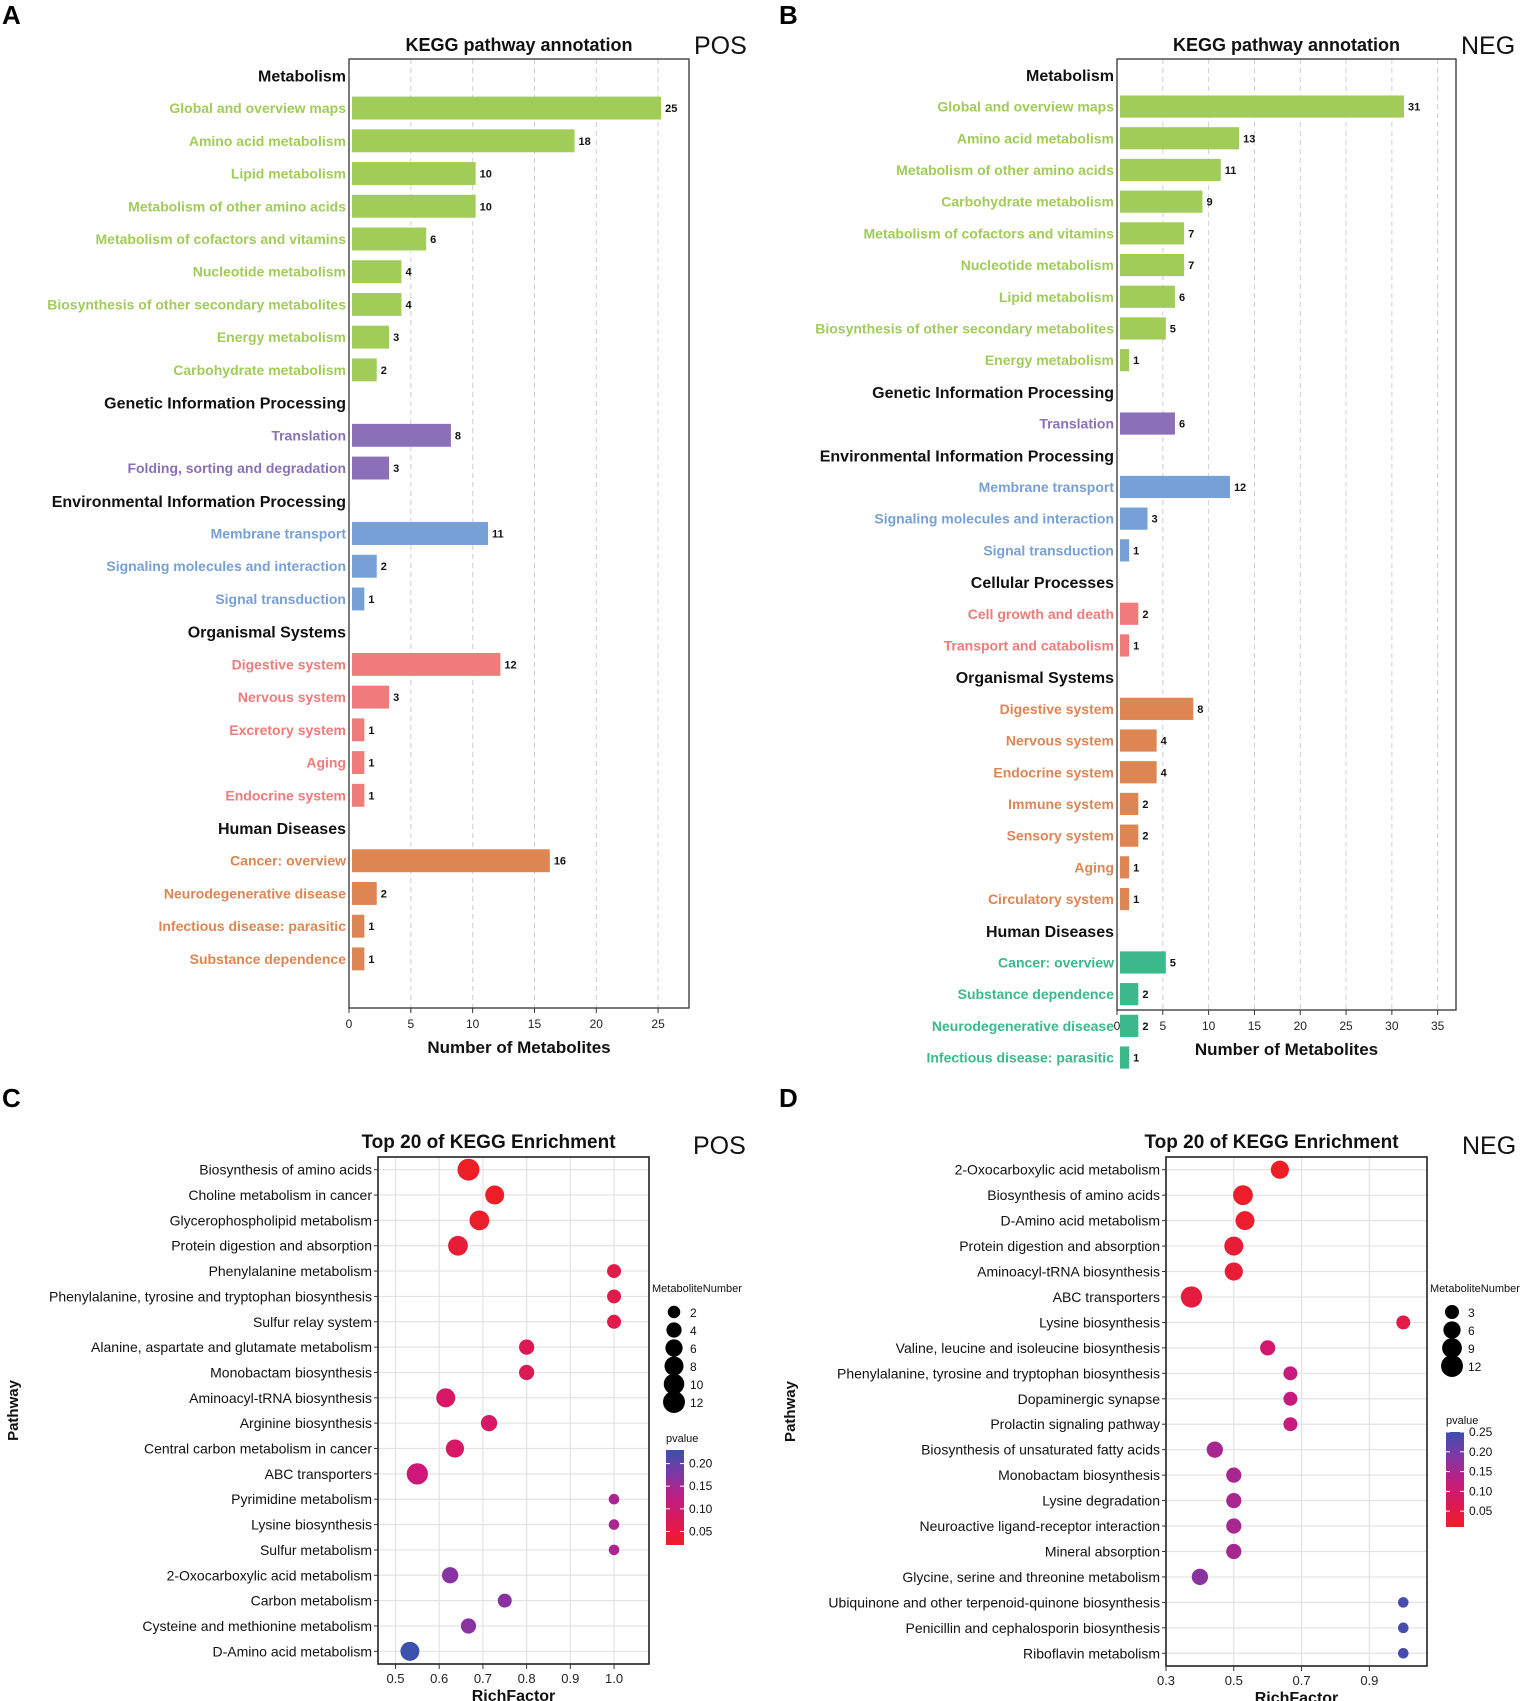 This screenshot has width=1529, height=1701. Describe the element at coordinates (614, 1678) in the screenshot. I see `x-tick-label: 1.0` at that location.